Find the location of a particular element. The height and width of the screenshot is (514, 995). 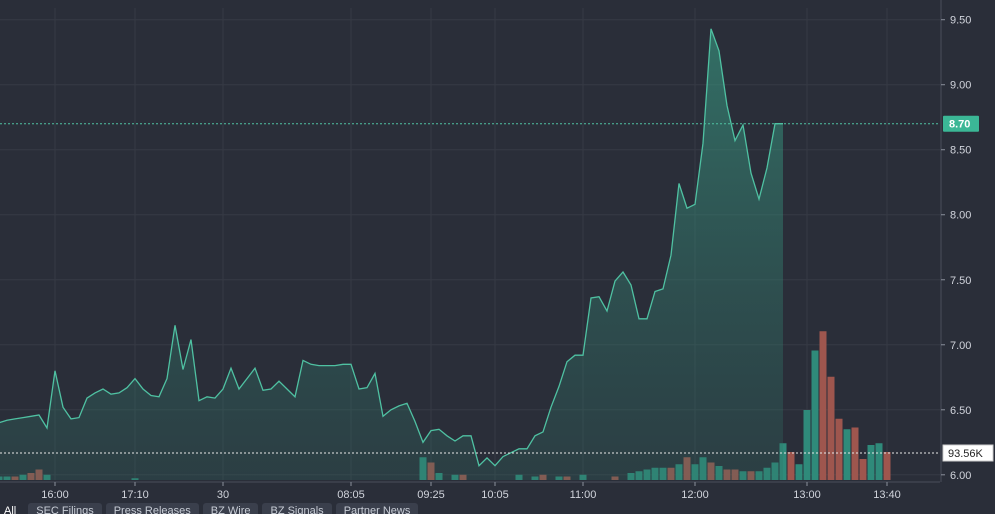

price-axis: 9.50 9.00 8.50 8.00 7.50 7.00 6.50 6.00 is located at coordinates (955, 241).